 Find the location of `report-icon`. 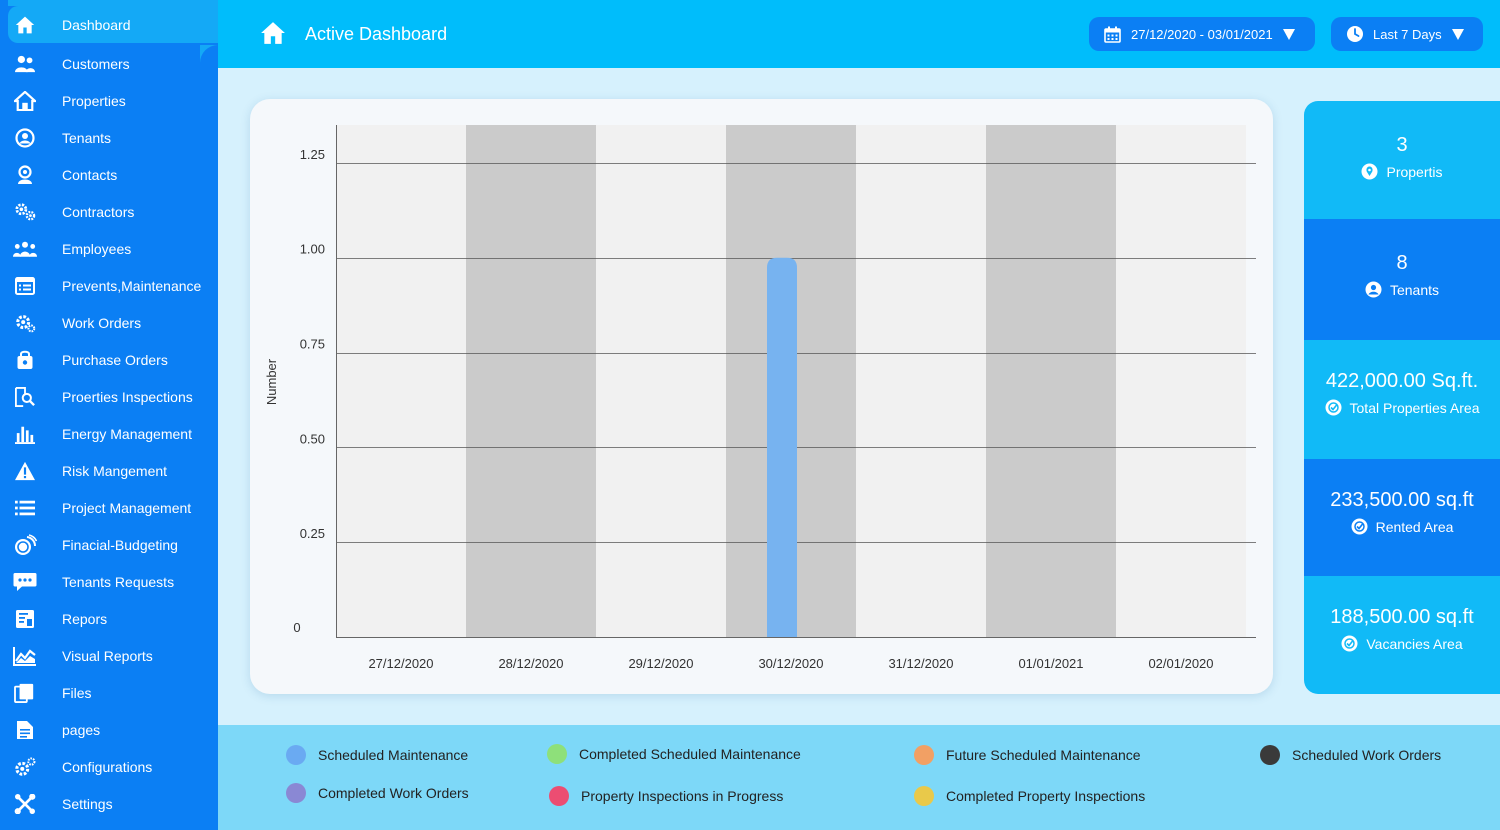

report-icon is located at coordinates (25, 619).